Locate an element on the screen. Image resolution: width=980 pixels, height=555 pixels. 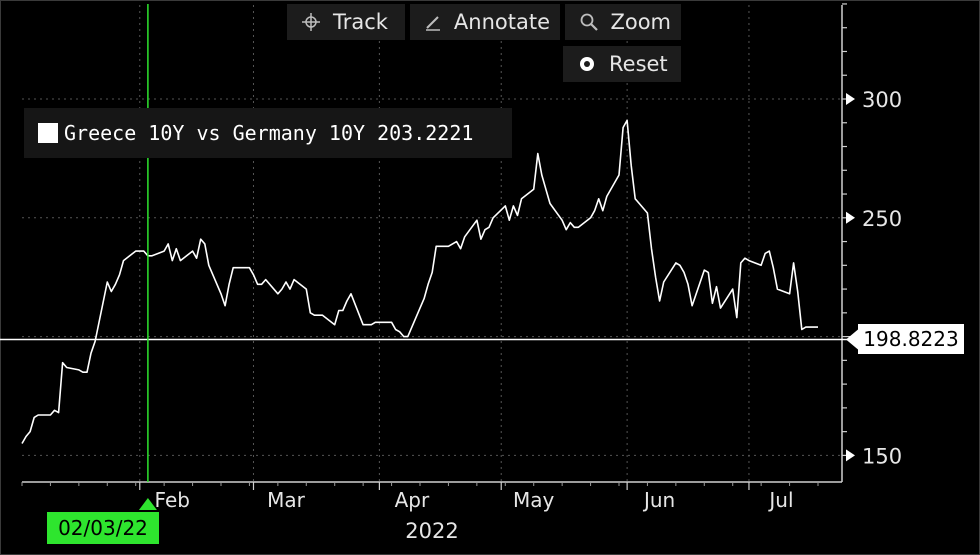
annotate-button-label: Annotate is located at coordinates (501, 22).